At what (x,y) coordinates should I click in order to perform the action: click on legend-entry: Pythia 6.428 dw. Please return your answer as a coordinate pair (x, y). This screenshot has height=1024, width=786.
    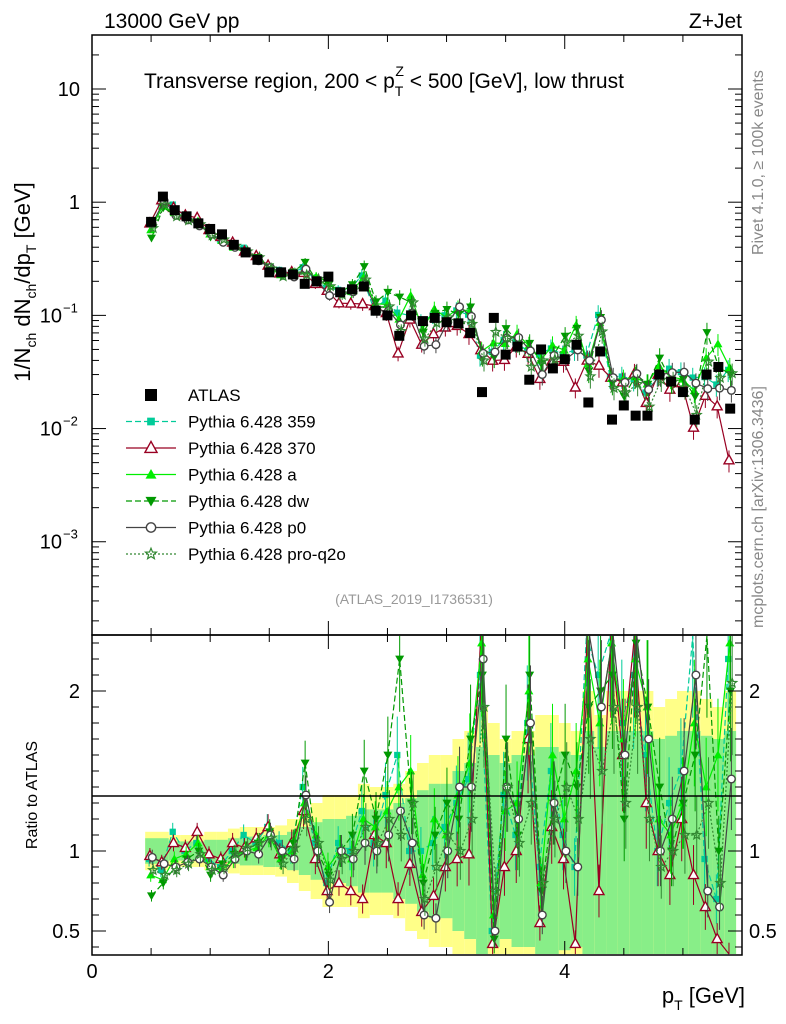
    Looking at the image, I should click on (218, 501).